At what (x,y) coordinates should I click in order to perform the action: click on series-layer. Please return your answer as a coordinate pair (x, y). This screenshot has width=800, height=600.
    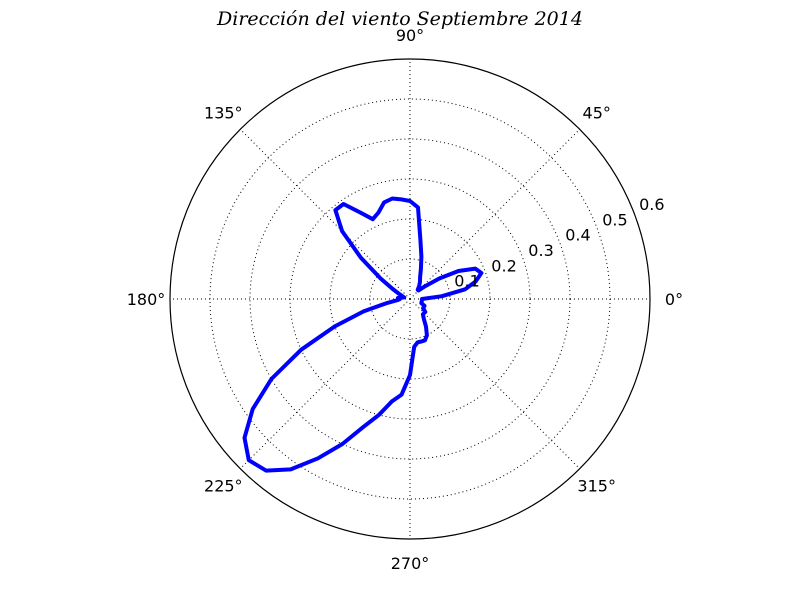
    Looking at the image, I should click on (363, 334).